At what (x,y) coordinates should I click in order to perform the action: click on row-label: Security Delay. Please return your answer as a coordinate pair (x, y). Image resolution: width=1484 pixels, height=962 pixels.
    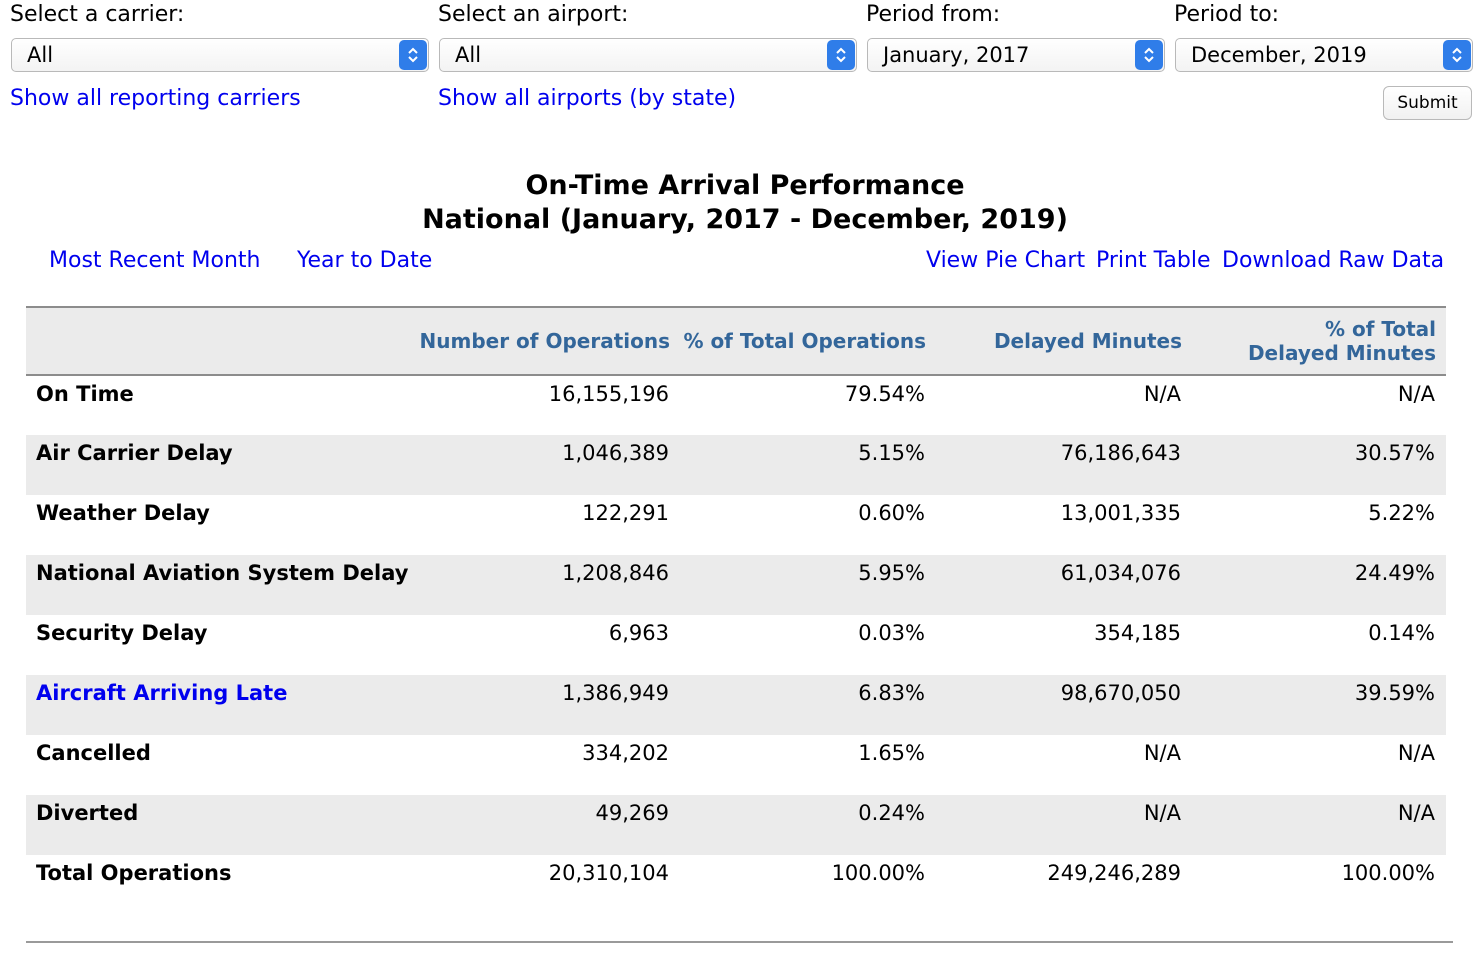
    Looking at the image, I should click on (122, 633).